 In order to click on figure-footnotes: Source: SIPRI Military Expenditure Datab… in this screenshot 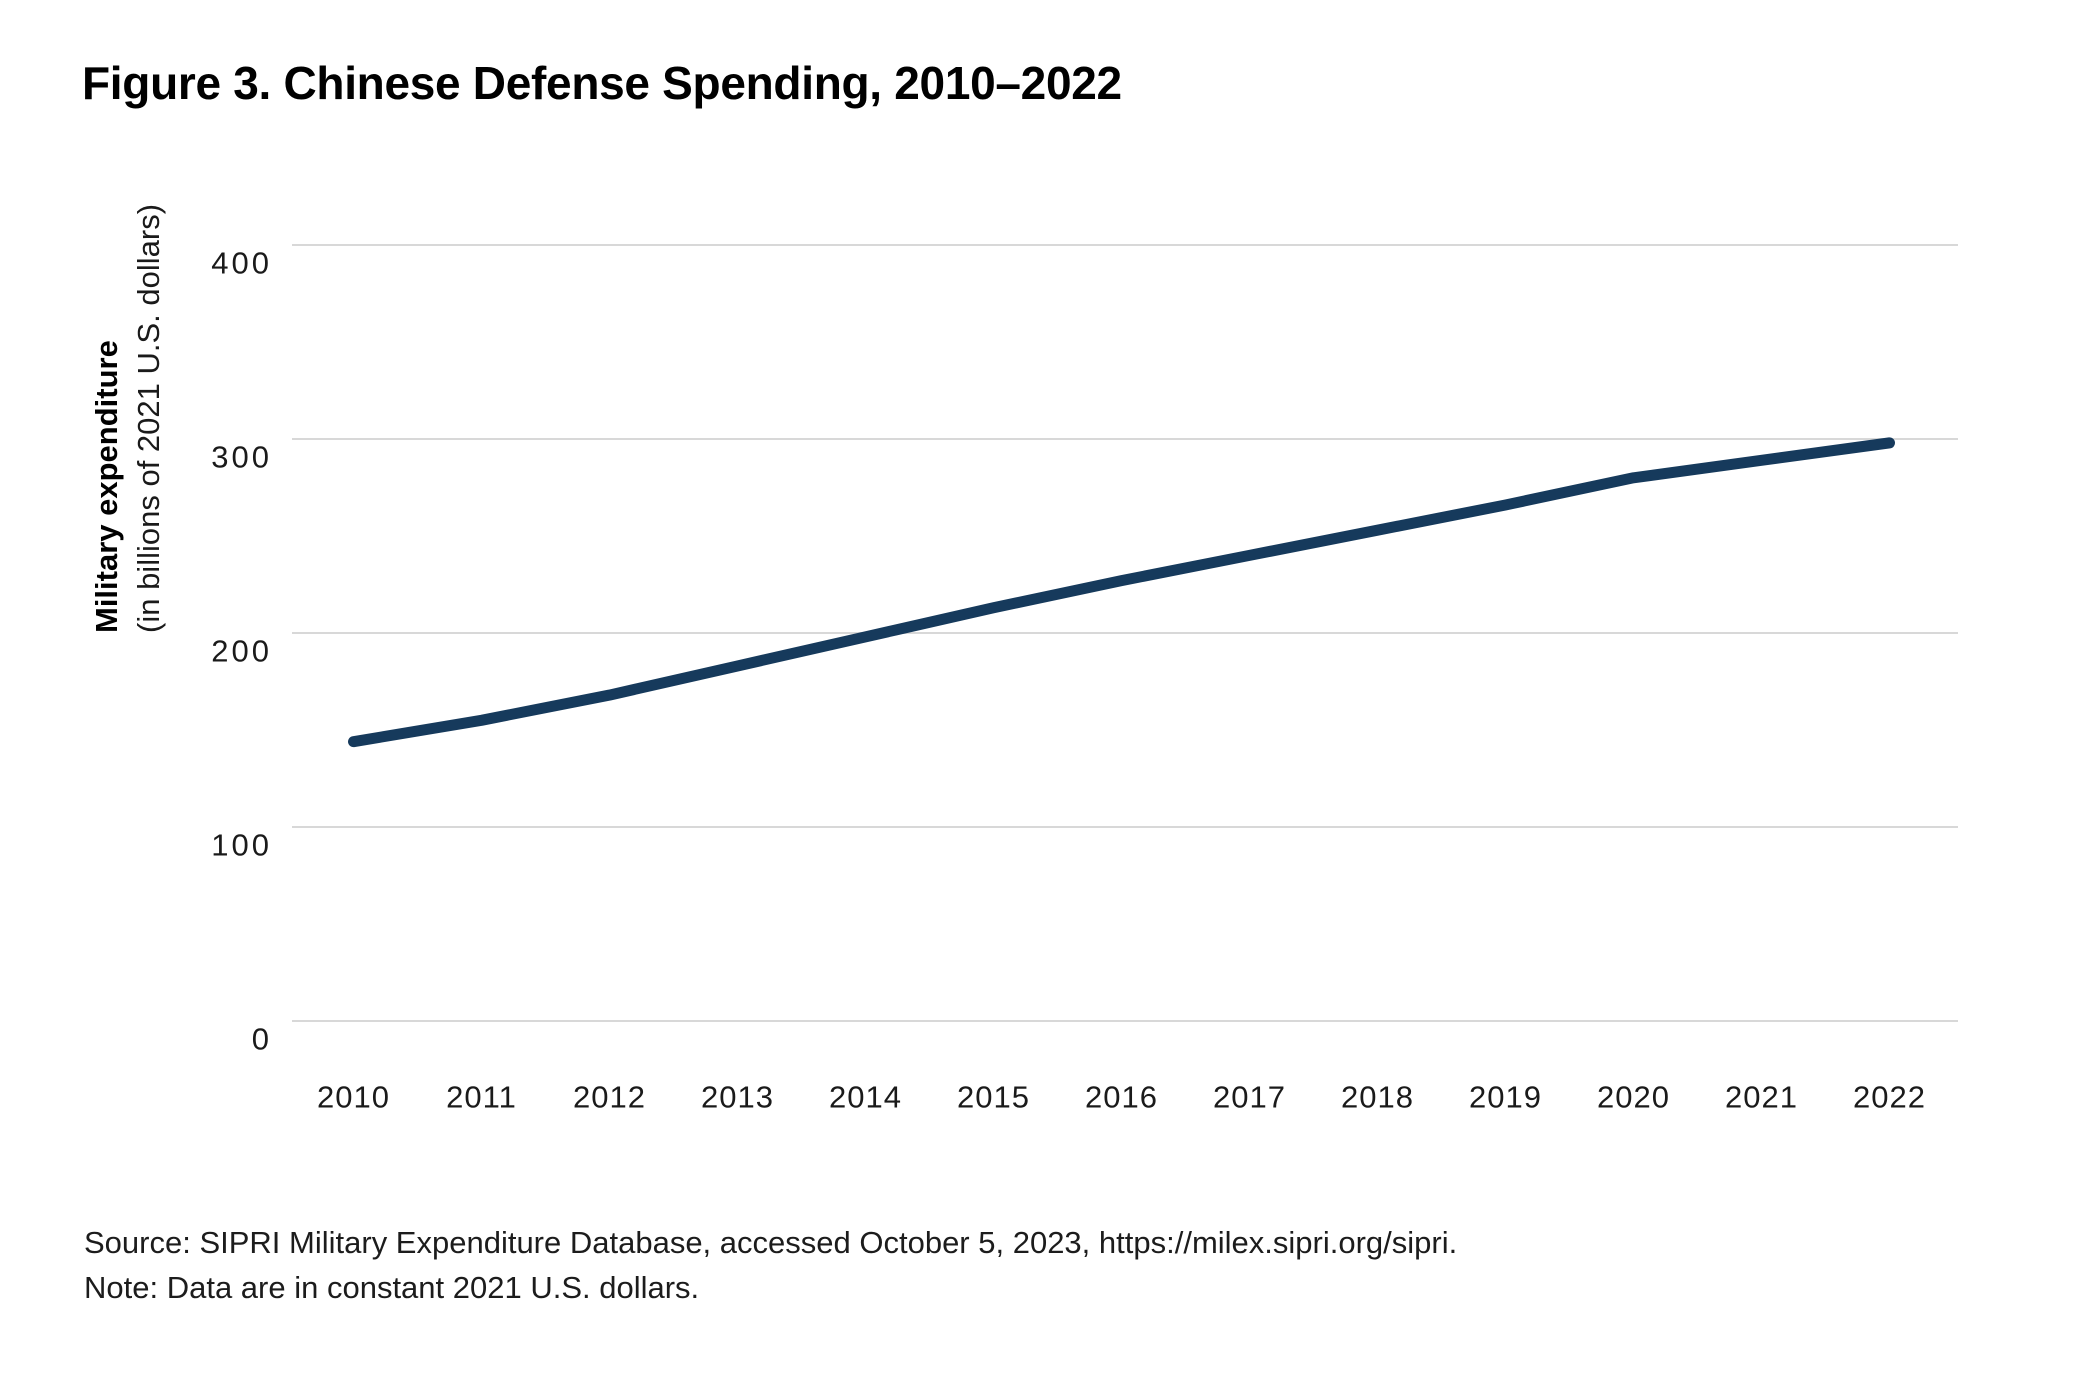, I will do `click(770, 1265)`.